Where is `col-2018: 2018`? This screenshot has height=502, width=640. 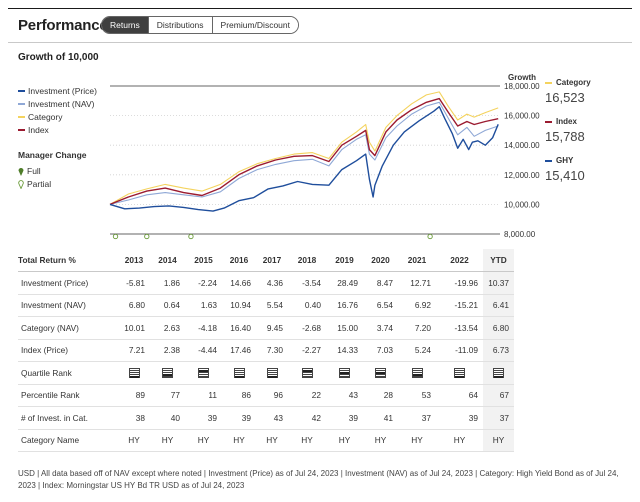
col-2018: 2018 is located at coordinates (307, 260).